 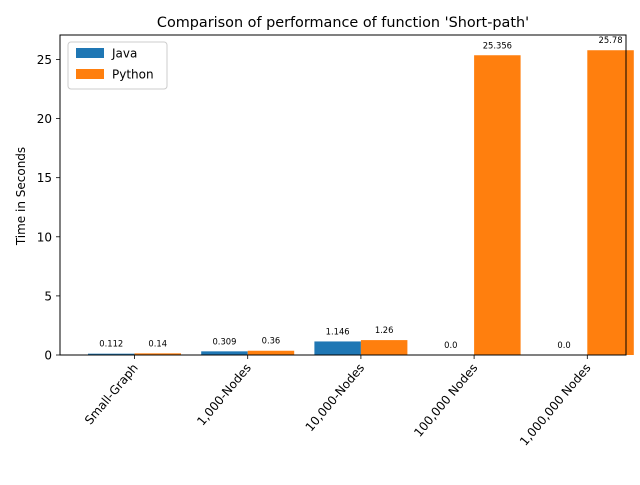 I want to click on bar-value-label: 0.14, so click(x=157, y=343).